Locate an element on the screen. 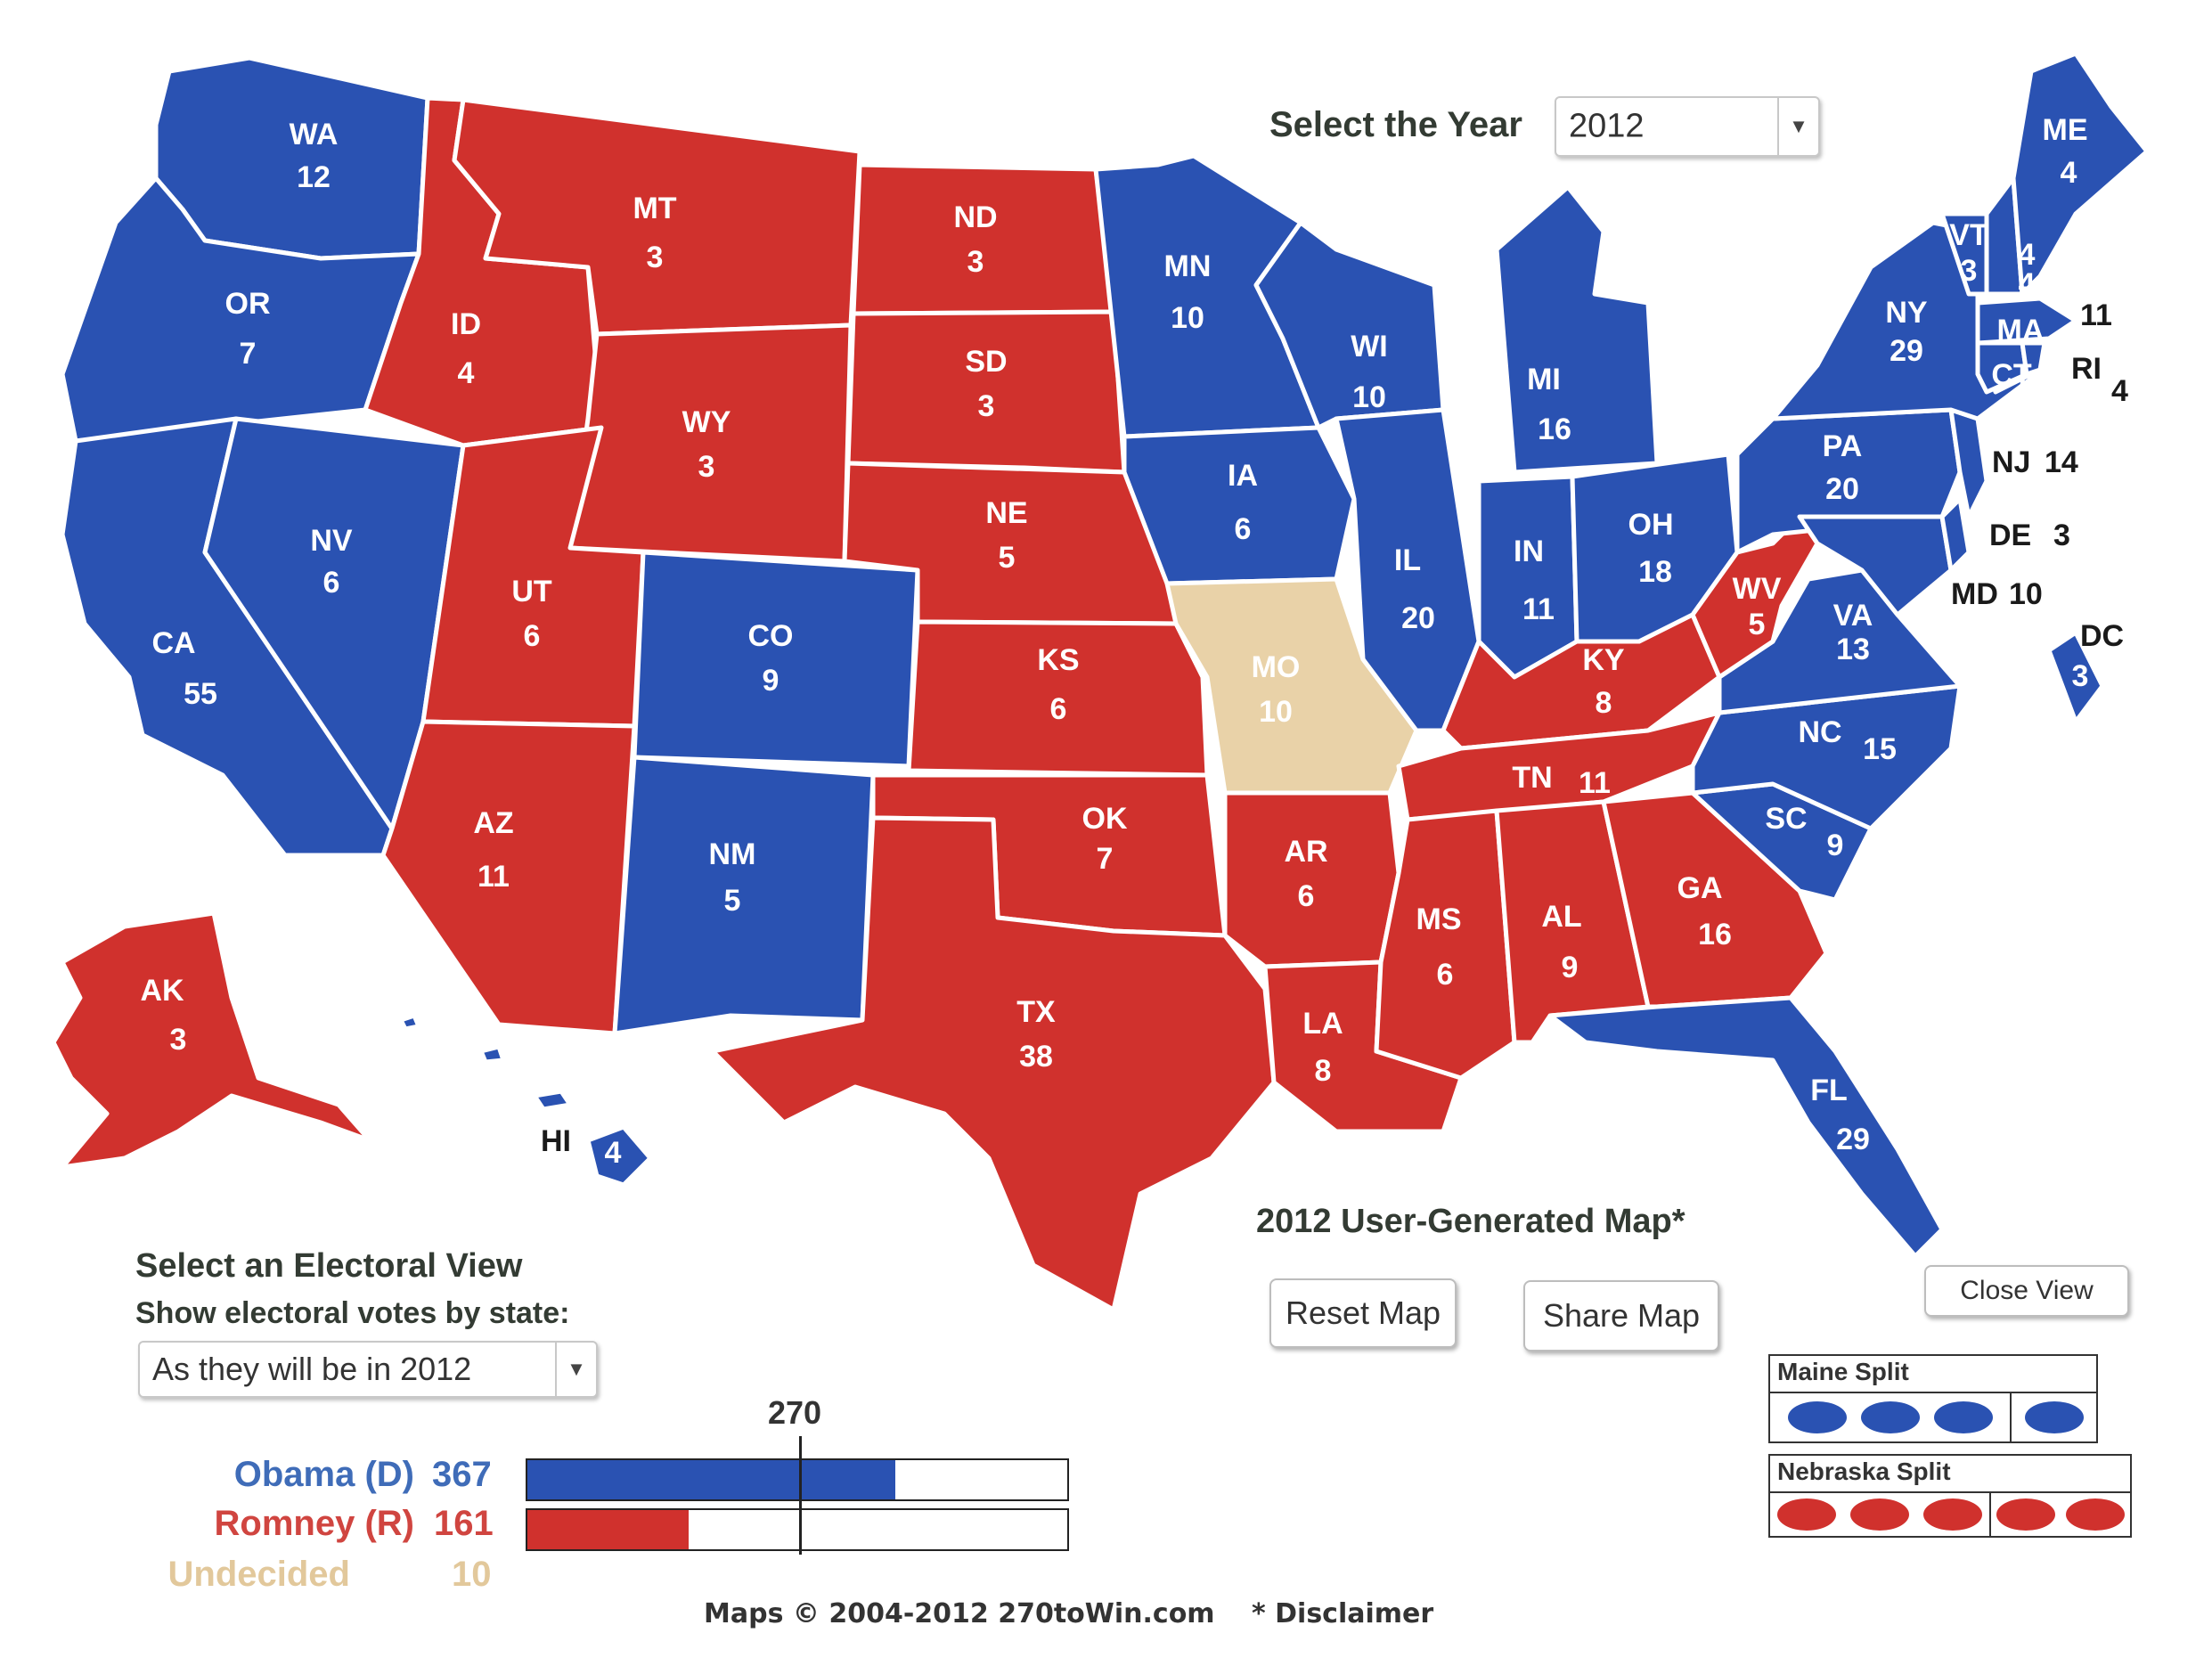 The height and width of the screenshot is (1674, 2212). ev-la: 8 is located at coordinates (1324, 1071).